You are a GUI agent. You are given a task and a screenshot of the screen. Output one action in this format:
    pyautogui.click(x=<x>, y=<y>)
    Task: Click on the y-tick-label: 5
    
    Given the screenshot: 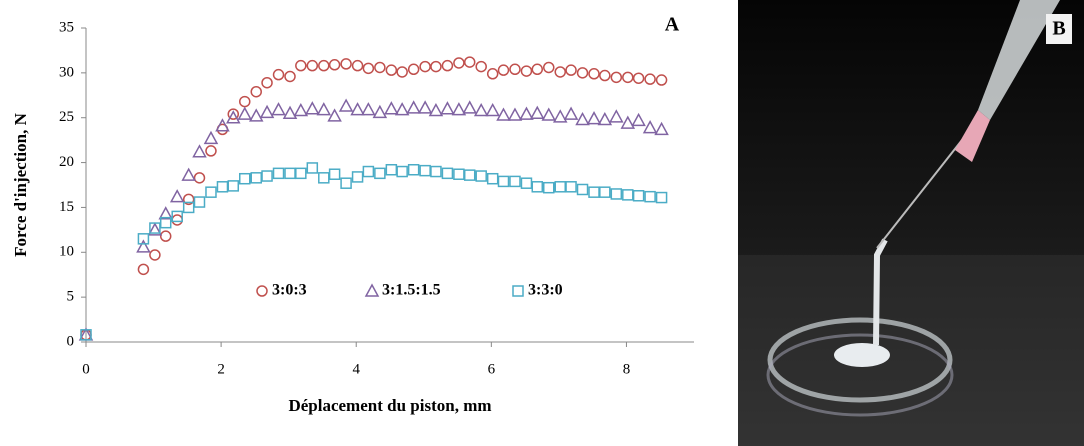 What is the action you would take?
    pyautogui.click(x=71, y=297)
    